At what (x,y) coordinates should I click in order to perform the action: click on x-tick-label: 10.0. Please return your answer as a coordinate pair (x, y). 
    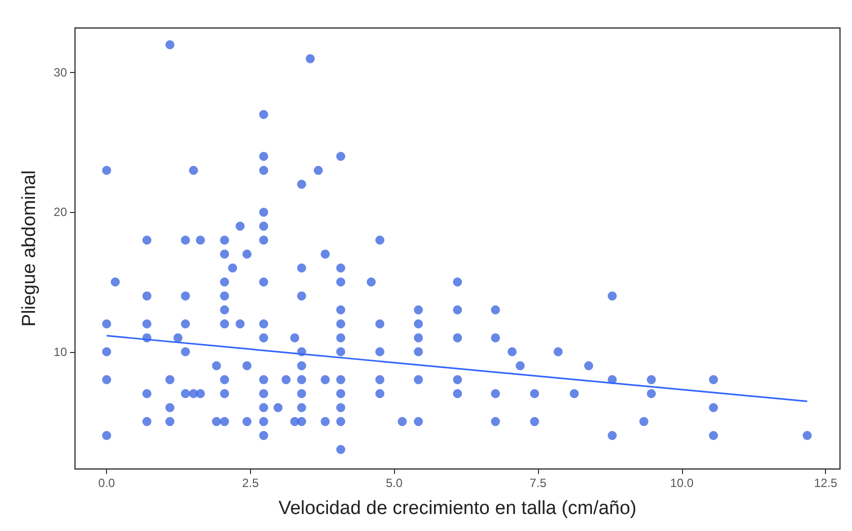
    Looking at the image, I should click on (682, 483).